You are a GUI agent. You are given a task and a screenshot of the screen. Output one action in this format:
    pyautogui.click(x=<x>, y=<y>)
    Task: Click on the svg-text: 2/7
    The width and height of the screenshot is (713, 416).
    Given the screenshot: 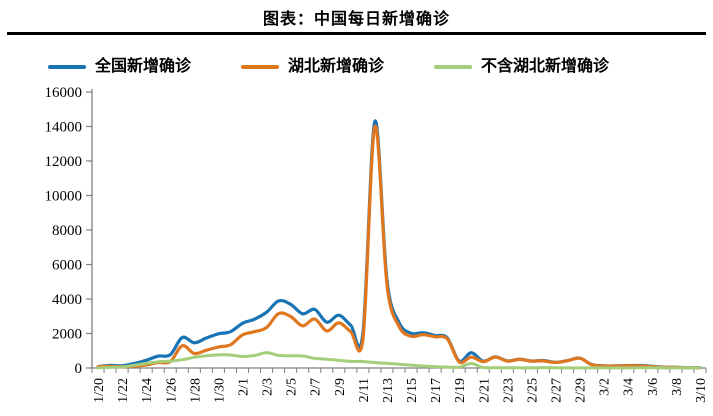 What is the action you would take?
    pyautogui.click(x=316, y=387)
    